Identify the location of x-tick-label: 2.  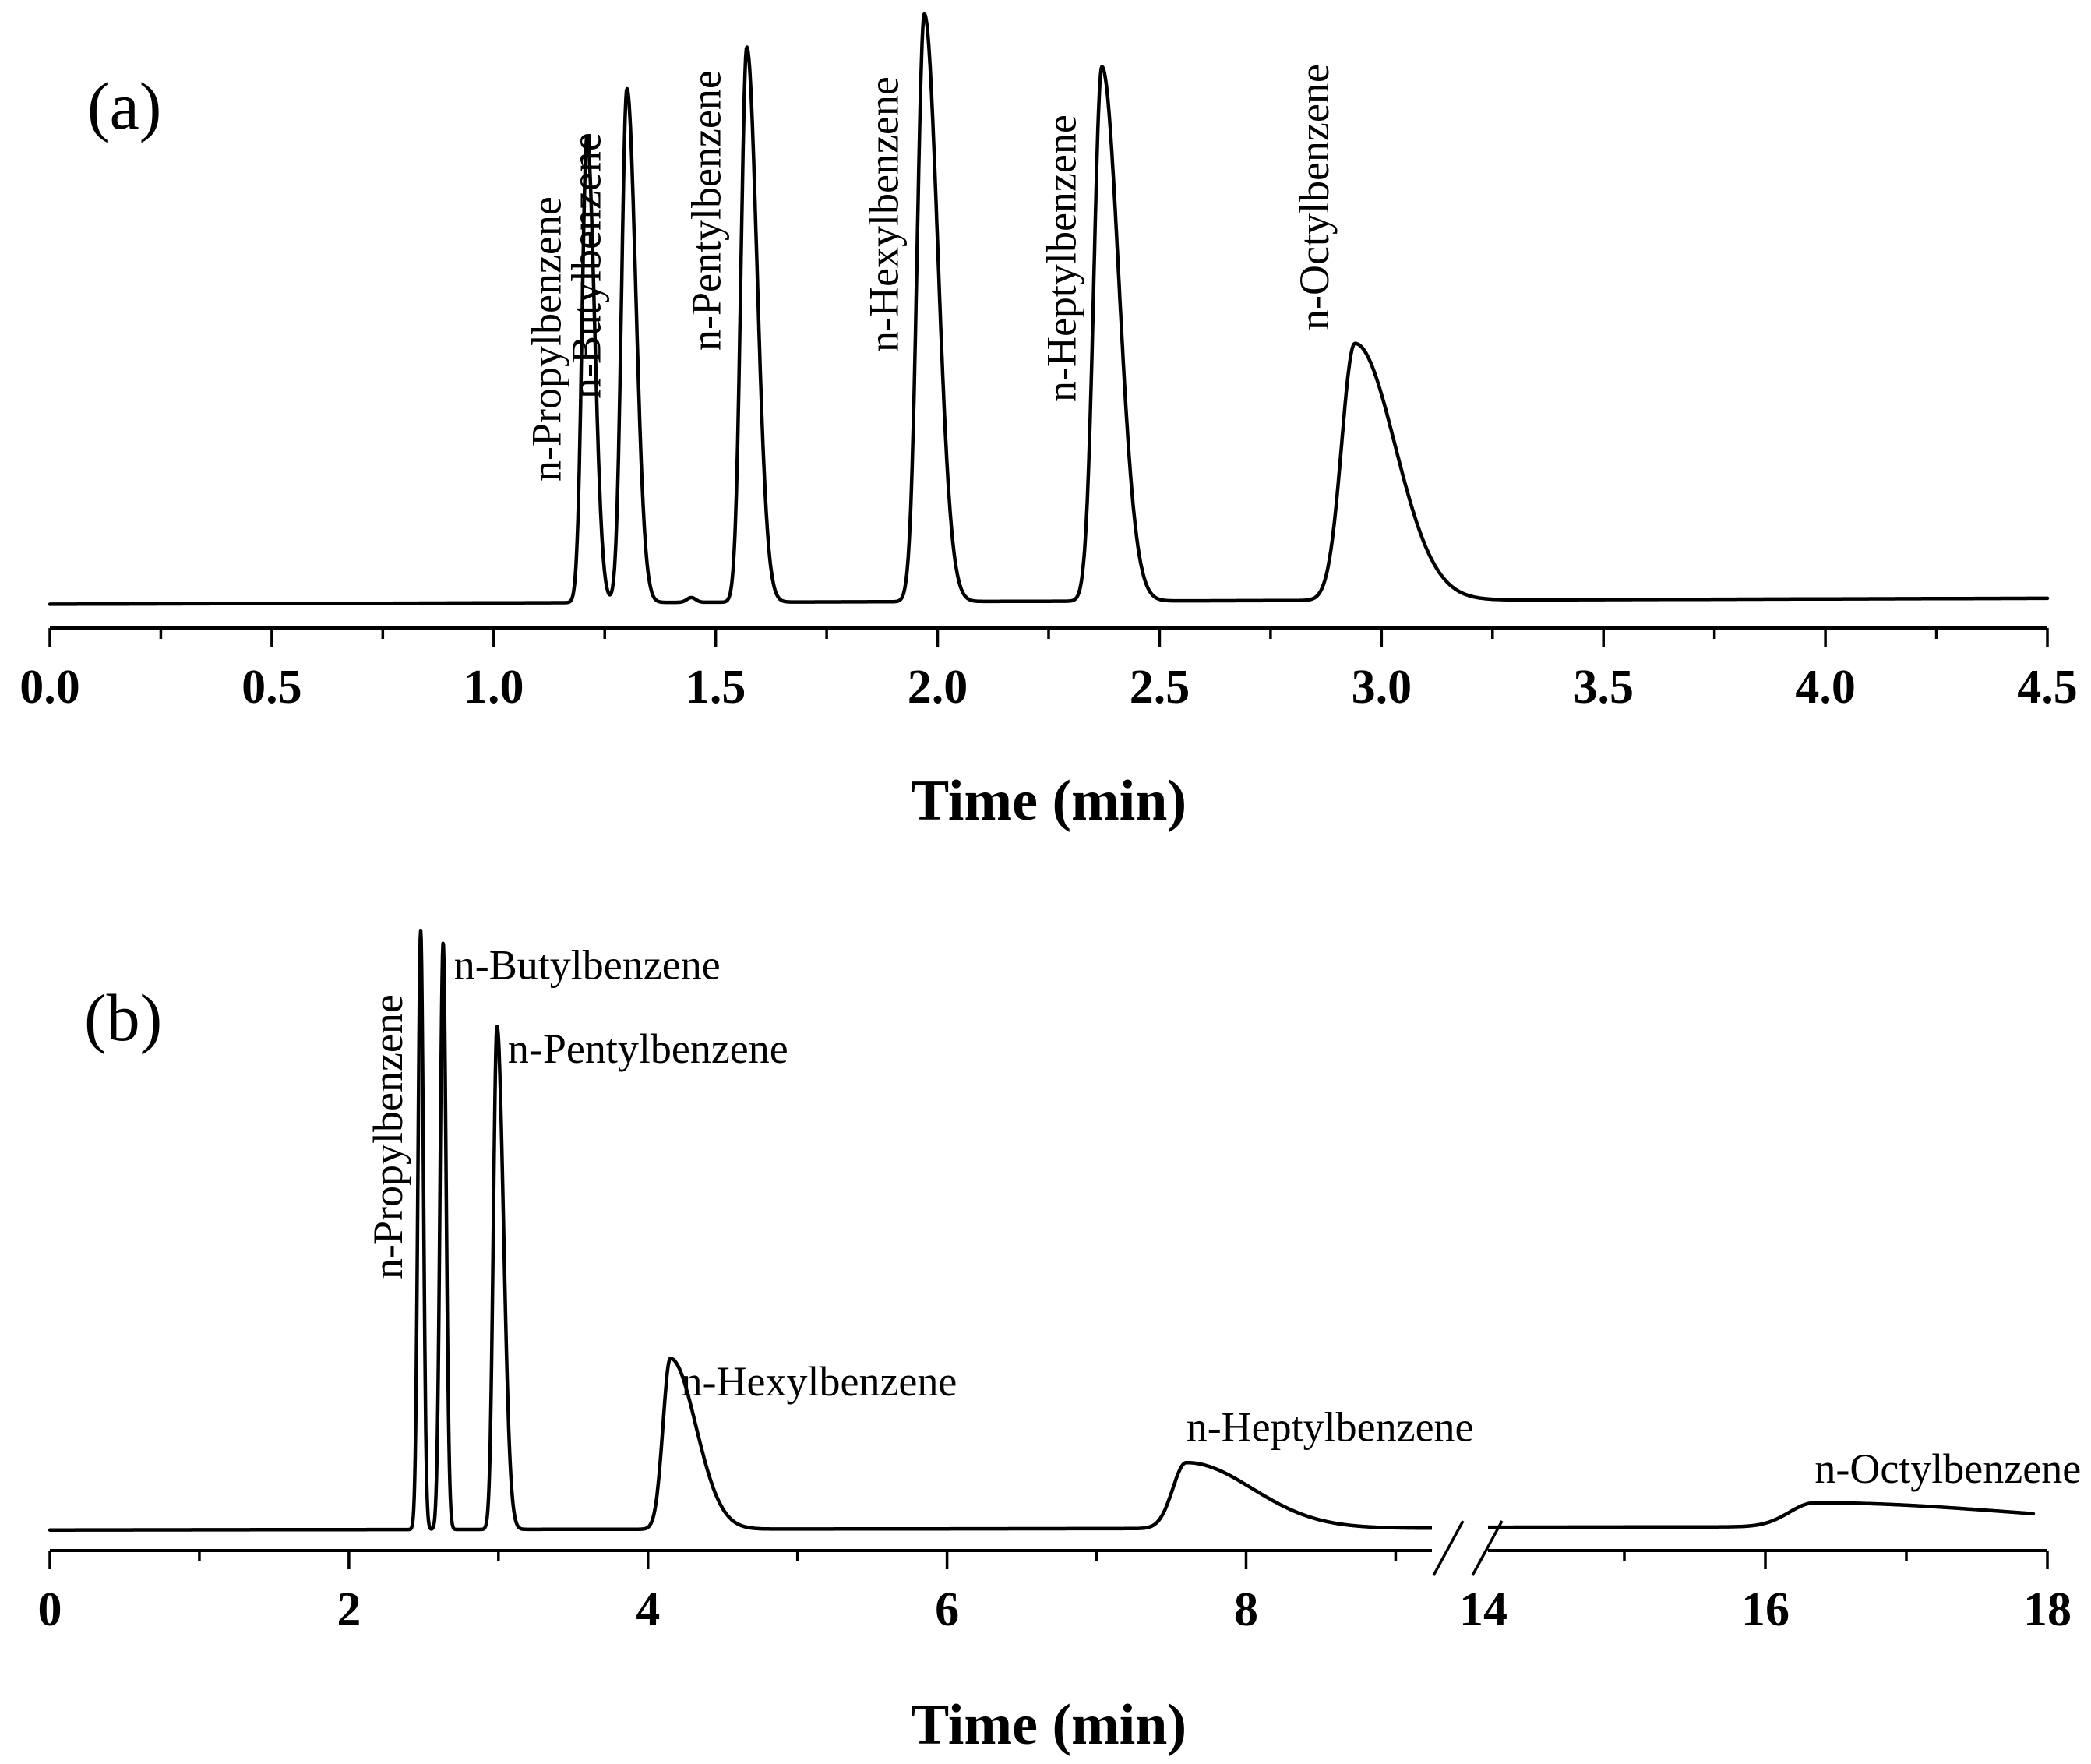
(349, 1609).